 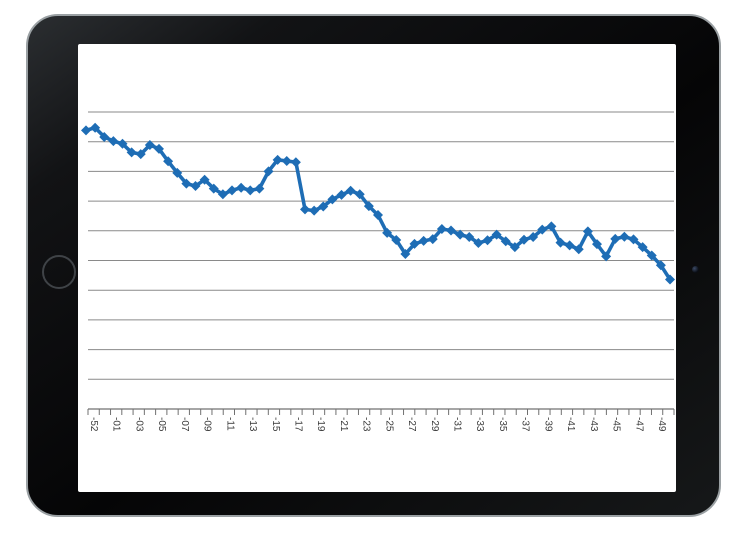 I want to click on x-axis-label: -15, so click(x=275, y=424).